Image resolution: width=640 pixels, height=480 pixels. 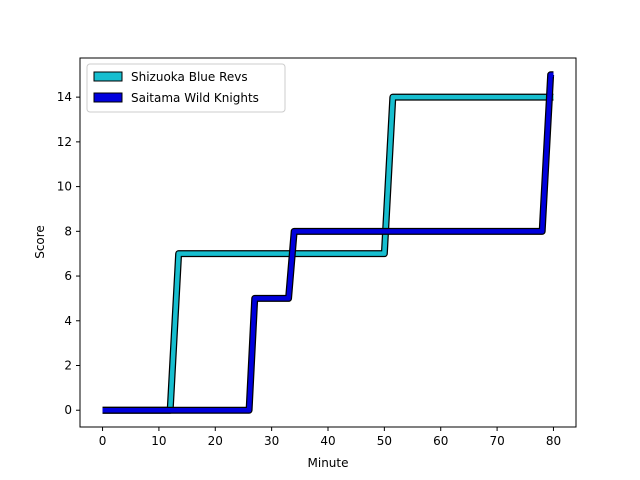 What do you see at coordinates (68, 253) in the screenshot?
I see `y-axis-ticks: 0 2 4 6 8 10 12 14` at bounding box center [68, 253].